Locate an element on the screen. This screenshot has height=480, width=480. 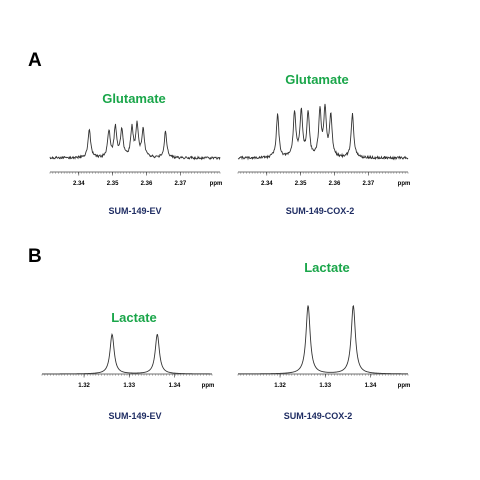
glutamate-label-cox2: Glutamate is located at coordinates (317, 79).